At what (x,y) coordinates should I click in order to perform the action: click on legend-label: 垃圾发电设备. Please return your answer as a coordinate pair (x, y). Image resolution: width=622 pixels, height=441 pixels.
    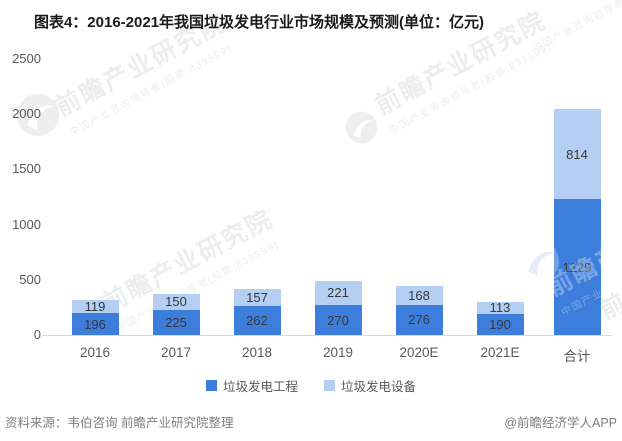
    Looking at the image, I should click on (379, 387).